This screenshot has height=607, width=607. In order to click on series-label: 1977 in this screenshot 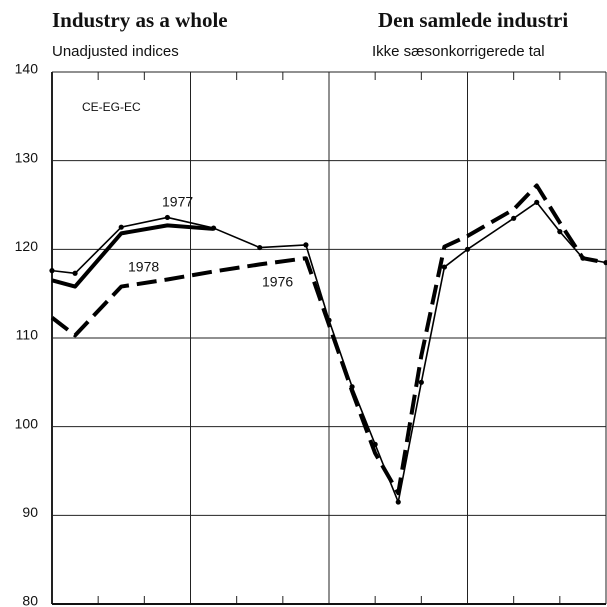, I will do `click(177, 202)`.